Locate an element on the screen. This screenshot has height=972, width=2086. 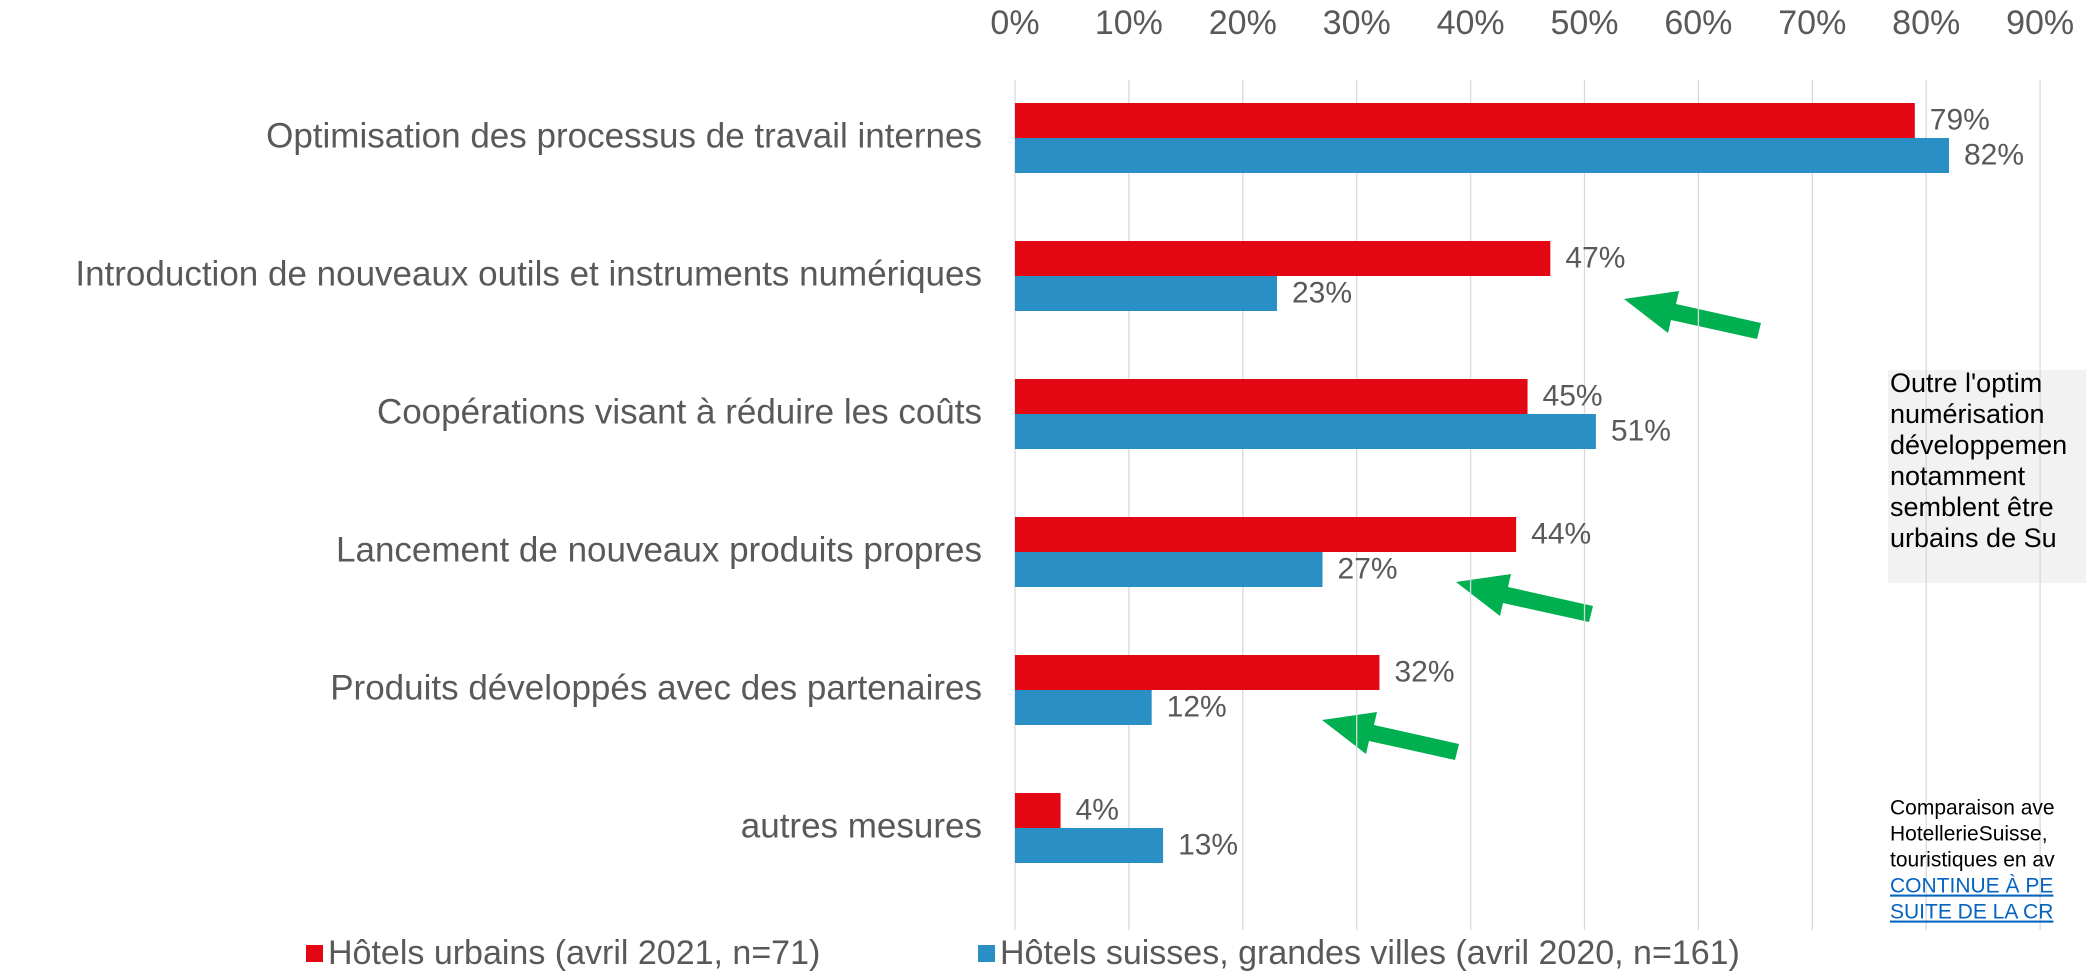
note-text: notamment is located at coordinates (1958, 476).